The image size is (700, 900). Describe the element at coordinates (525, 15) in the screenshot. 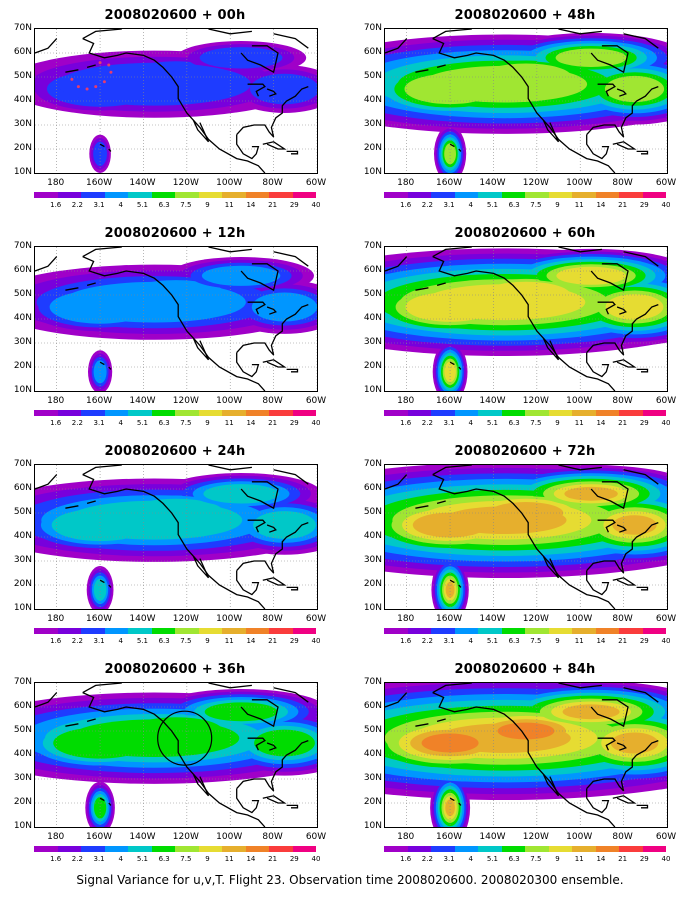

I see `panel-title: 2008020600 + 48h` at that location.